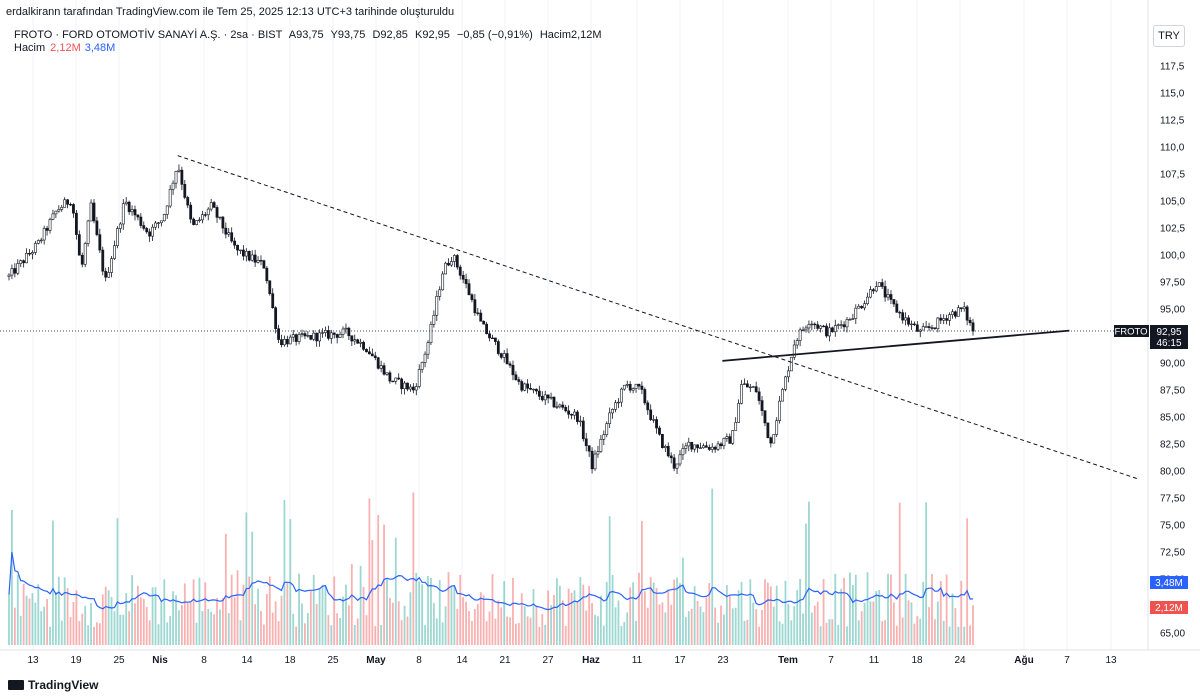  I want to click on last-price-badge: FROTO 92,95 46:15, so click(1151, 337).